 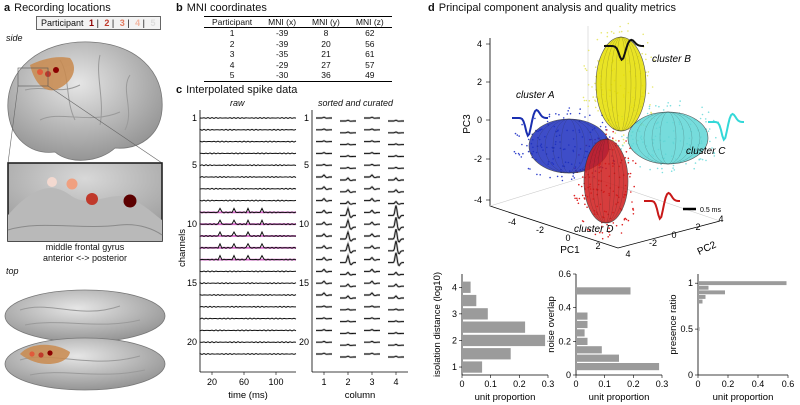 What do you see at coordinates (519, 384) in the screenshot?
I see `x-tick: 0.2` at bounding box center [519, 384].